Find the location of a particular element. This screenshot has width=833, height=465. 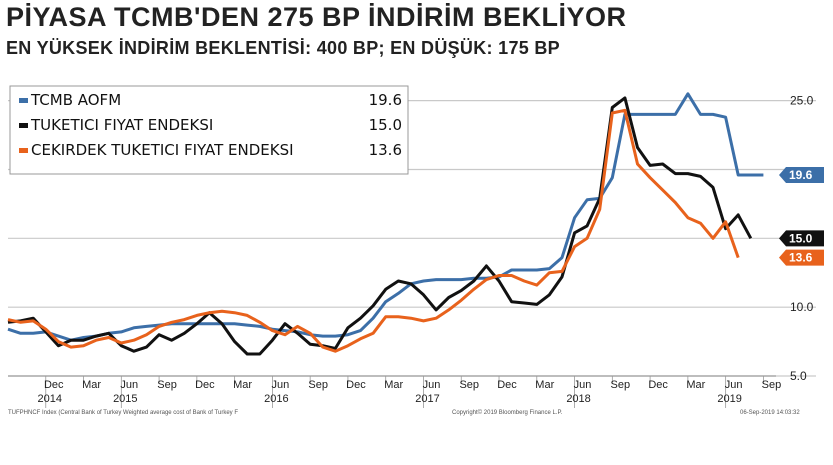

y-axis: 5.0 10.0 25.0 is located at coordinates (802, 238).